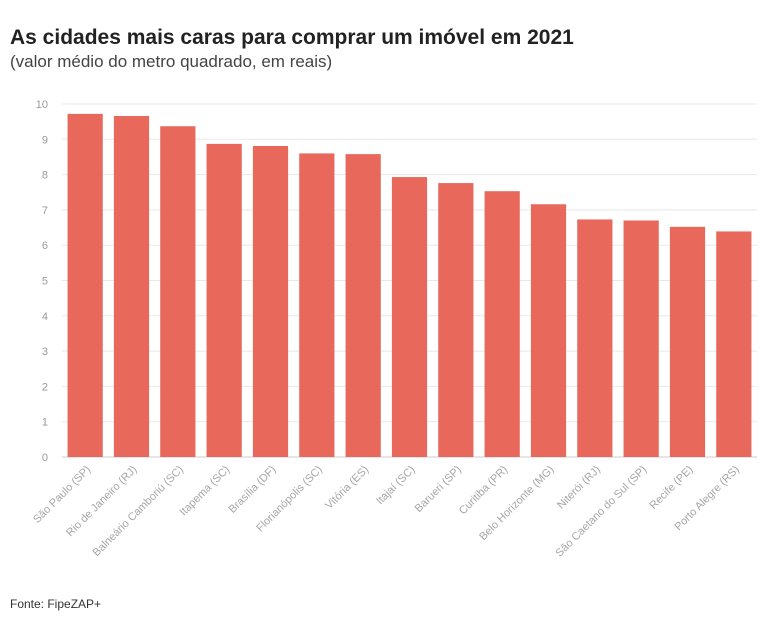 Image resolution: width=780 pixels, height=624 pixels. I want to click on y-tick-label: 6, so click(45, 246).